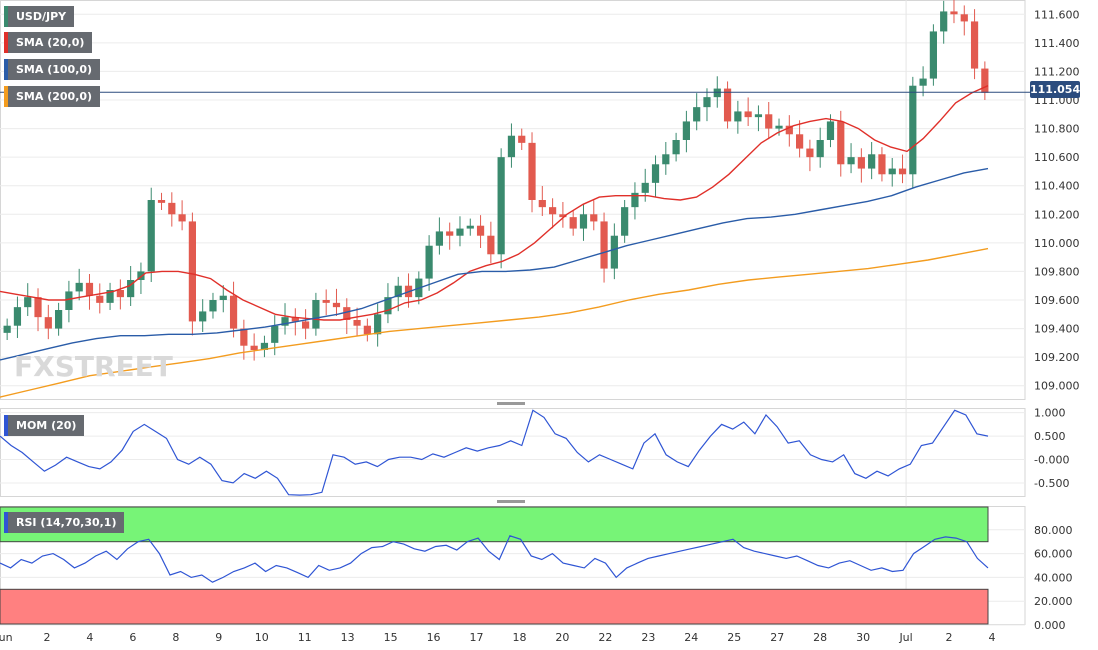  What do you see at coordinates (494, 606) in the screenshot?
I see `rsi-oversold-band` at bounding box center [494, 606].